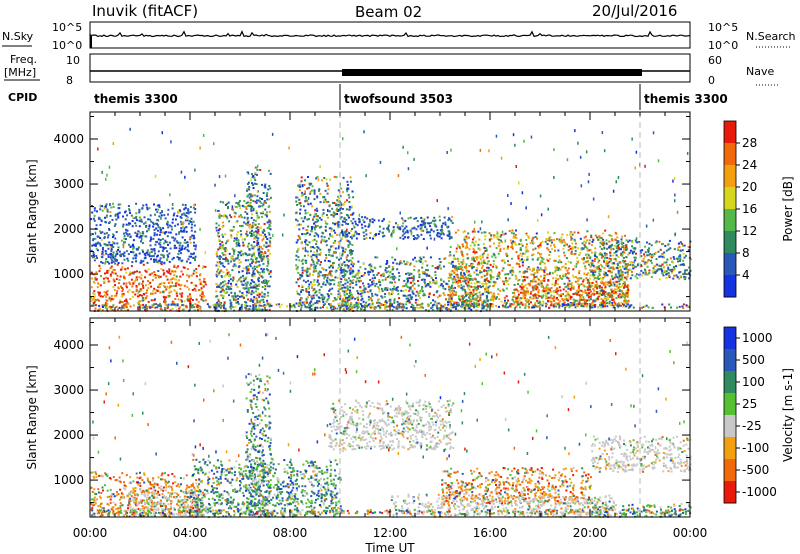  What do you see at coordinates (759, 209) in the screenshot?
I see `power-colorbar: 4 8 12 16 20 24 28 Power [dB]` at bounding box center [759, 209].